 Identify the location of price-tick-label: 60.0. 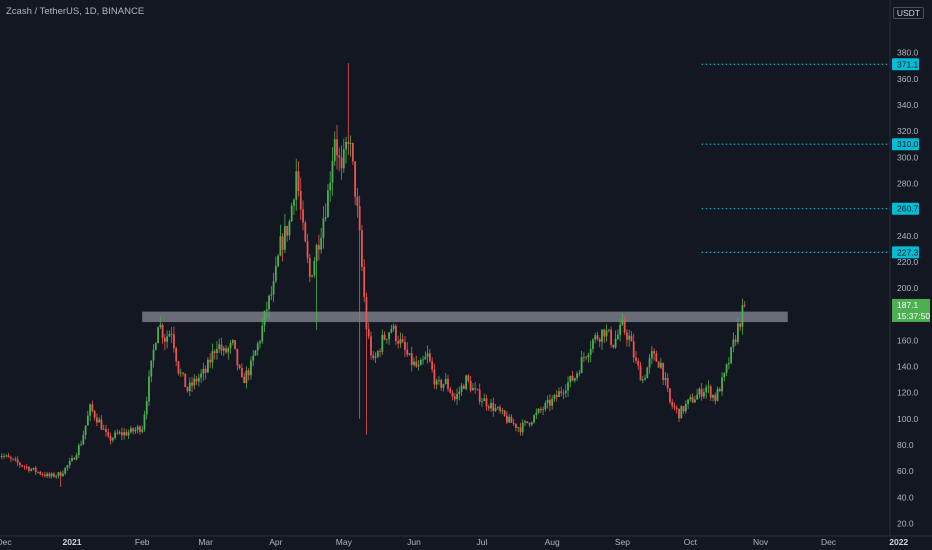
(905, 471).